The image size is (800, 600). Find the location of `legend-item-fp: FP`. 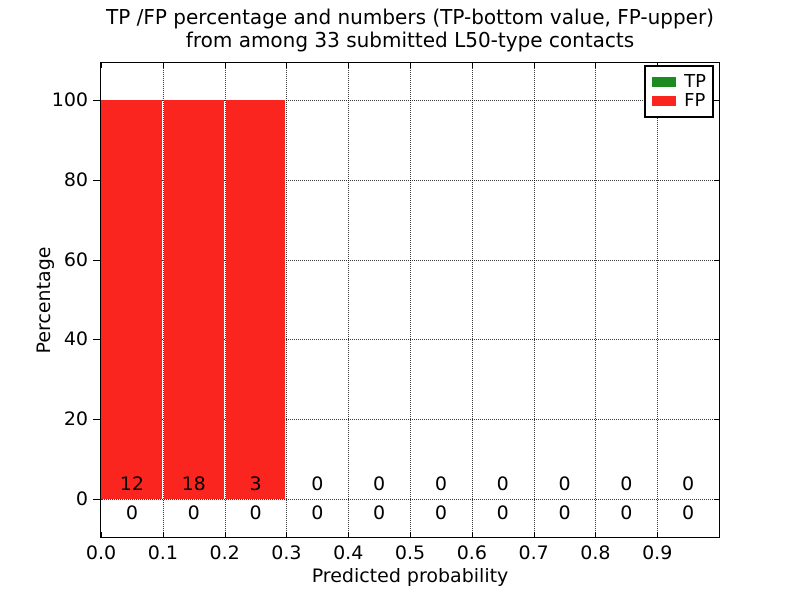

legend-item-fp: FP is located at coordinates (679, 100).